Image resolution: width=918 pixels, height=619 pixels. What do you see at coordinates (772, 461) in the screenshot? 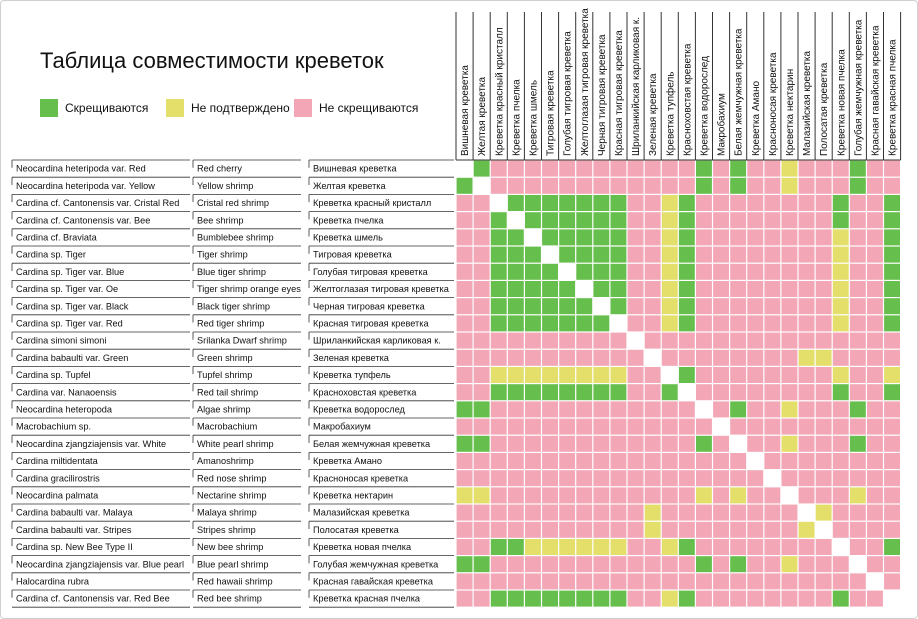
I see `cell-r17-c18` at bounding box center [772, 461].